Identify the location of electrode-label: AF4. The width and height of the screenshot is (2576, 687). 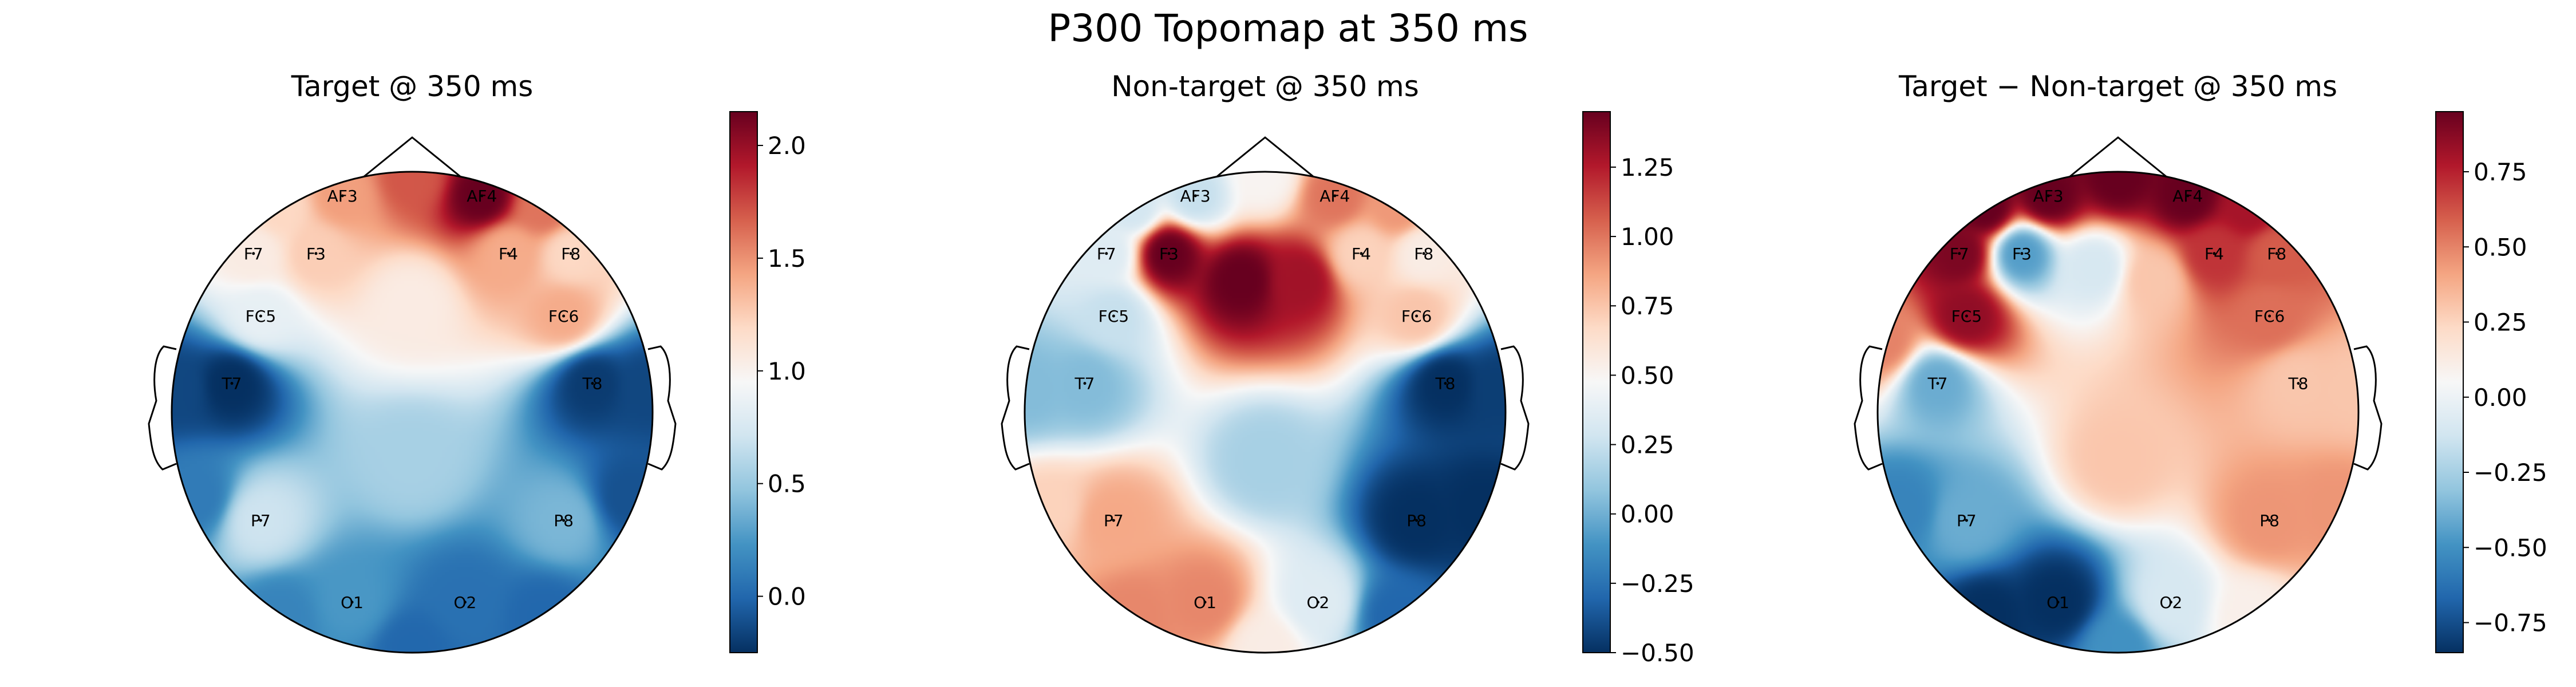
(2187, 196).